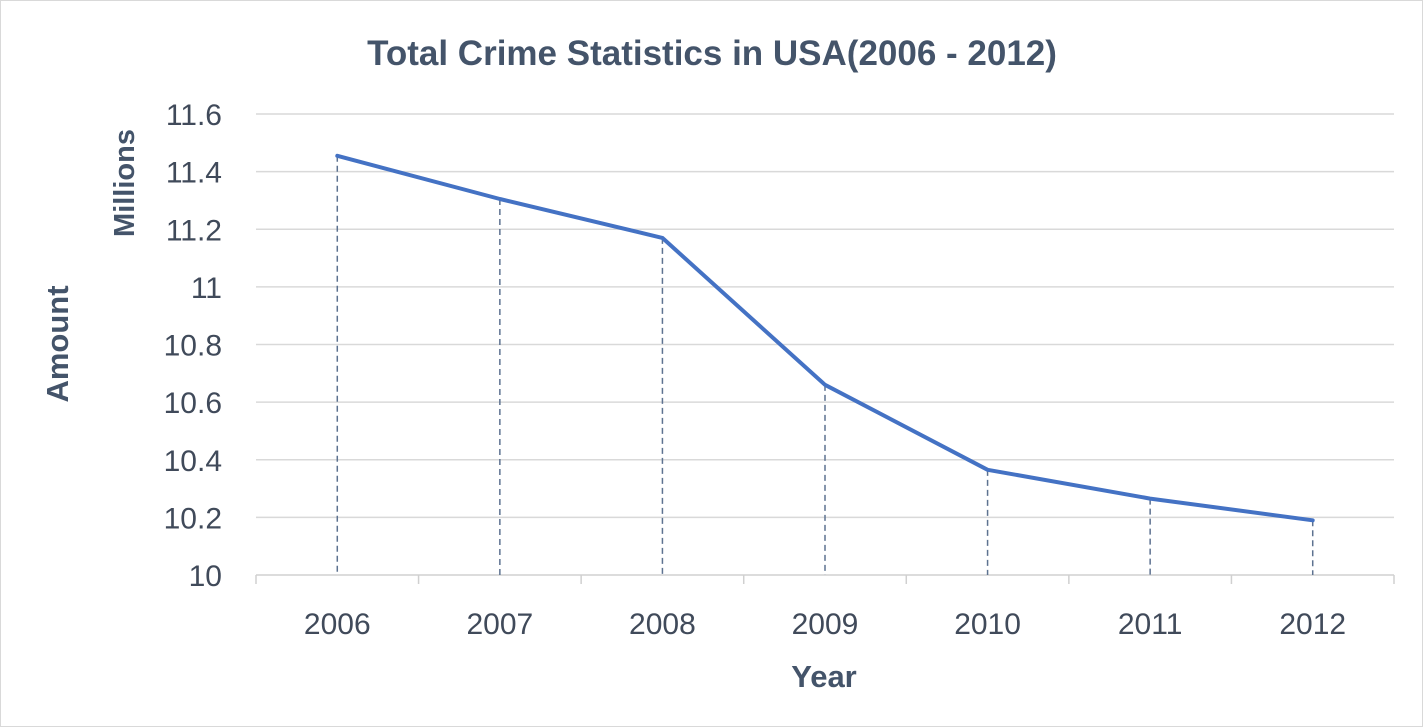  I want to click on x-tick-label: 2006, so click(337, 624).